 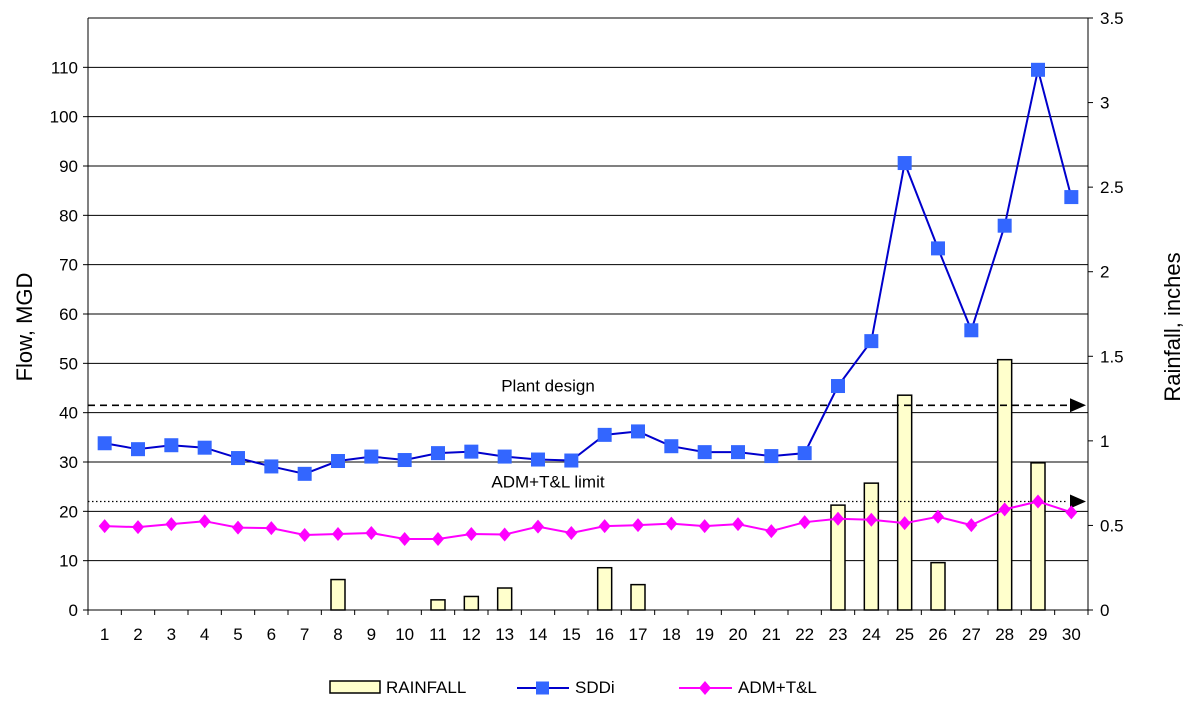 What do you see at coordinates (871, 634) in the screenshot?
I see `x-tick-label: 24` at bounding box center [871, 634].